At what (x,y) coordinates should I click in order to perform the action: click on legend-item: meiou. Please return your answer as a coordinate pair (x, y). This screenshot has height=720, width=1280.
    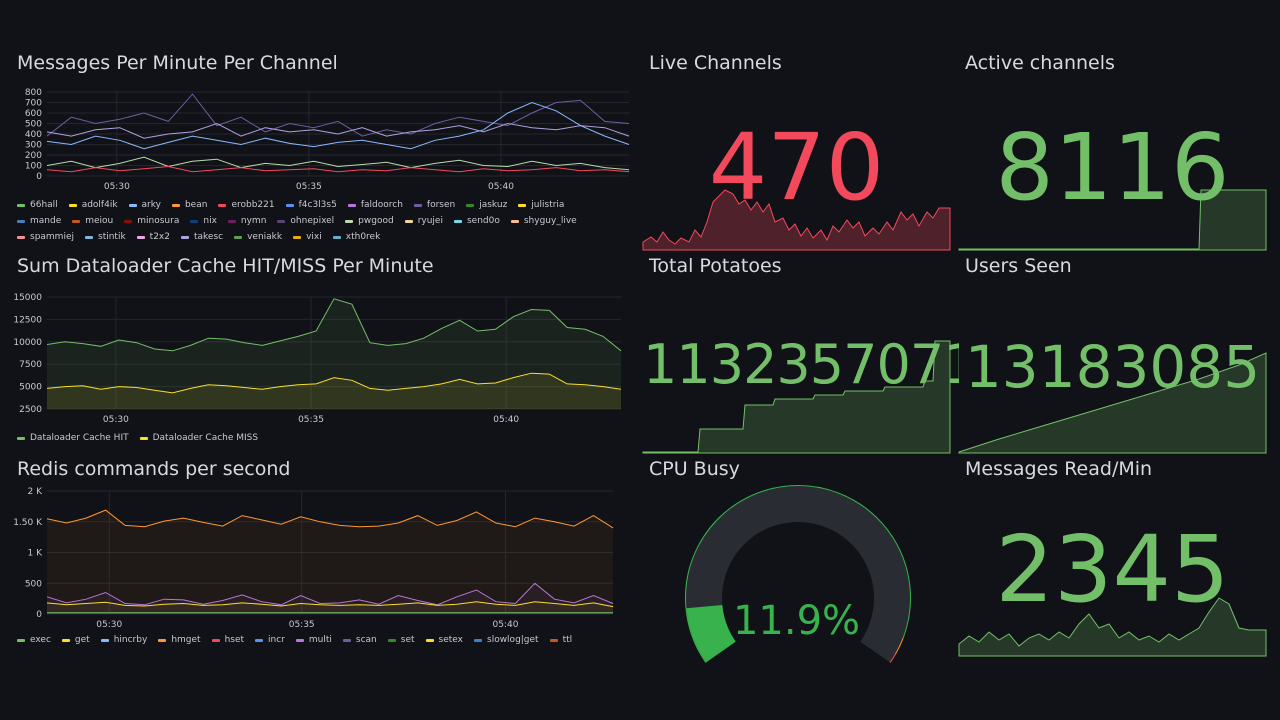
    Looking at the image, I should click on (92, 221).